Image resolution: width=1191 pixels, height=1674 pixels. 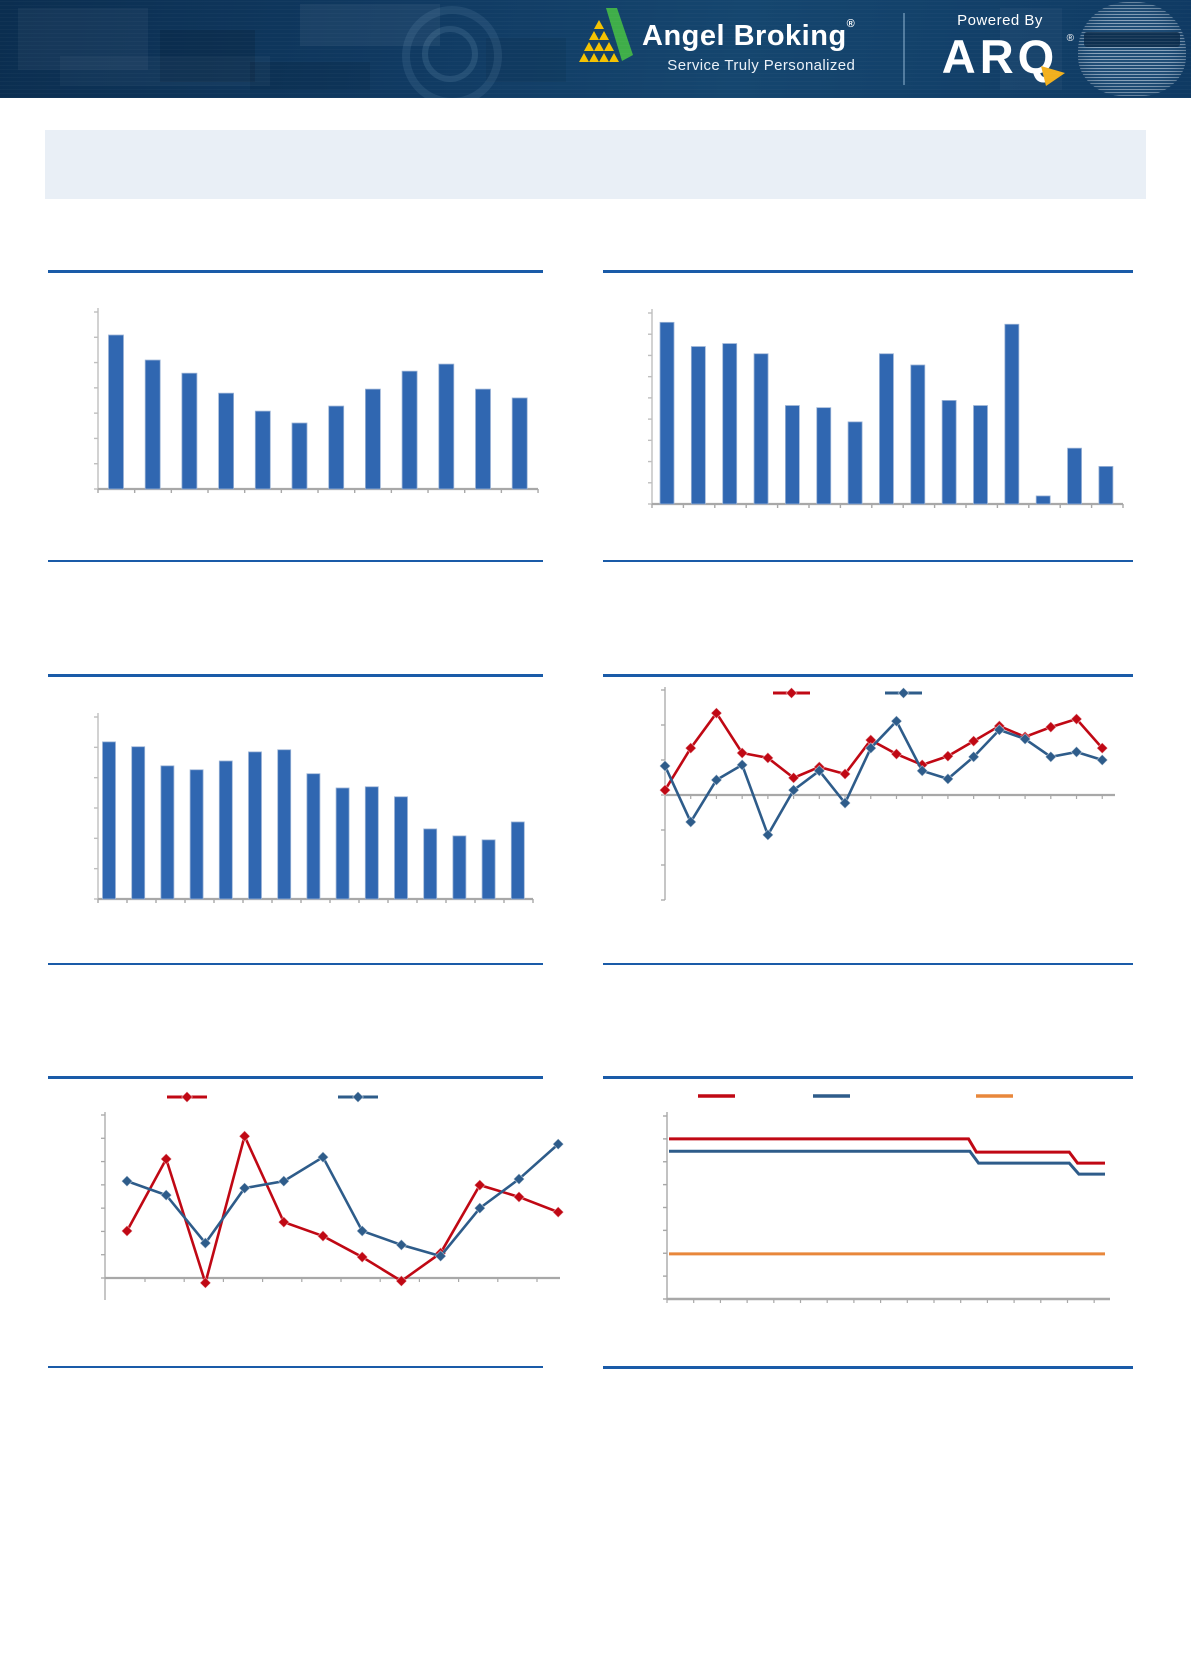 I want to click on brand-registered-mark: ®, so click(x=851, y=24).